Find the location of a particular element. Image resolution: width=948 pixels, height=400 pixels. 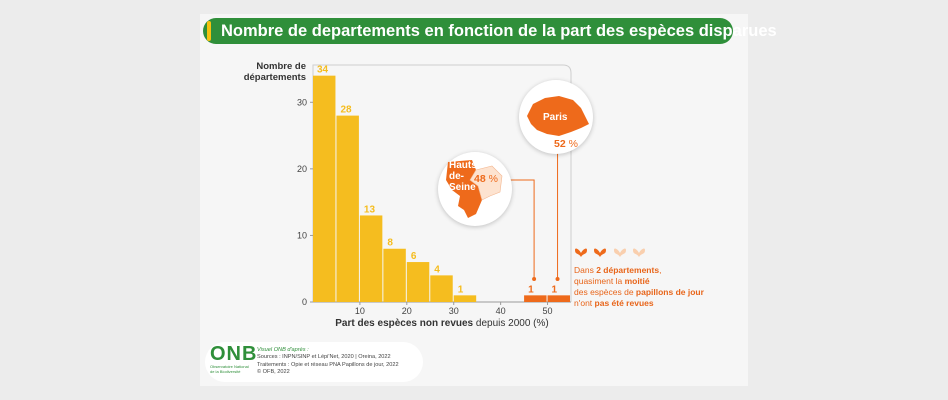

y-tick-label: 20 is located at coordinates (302, 169).